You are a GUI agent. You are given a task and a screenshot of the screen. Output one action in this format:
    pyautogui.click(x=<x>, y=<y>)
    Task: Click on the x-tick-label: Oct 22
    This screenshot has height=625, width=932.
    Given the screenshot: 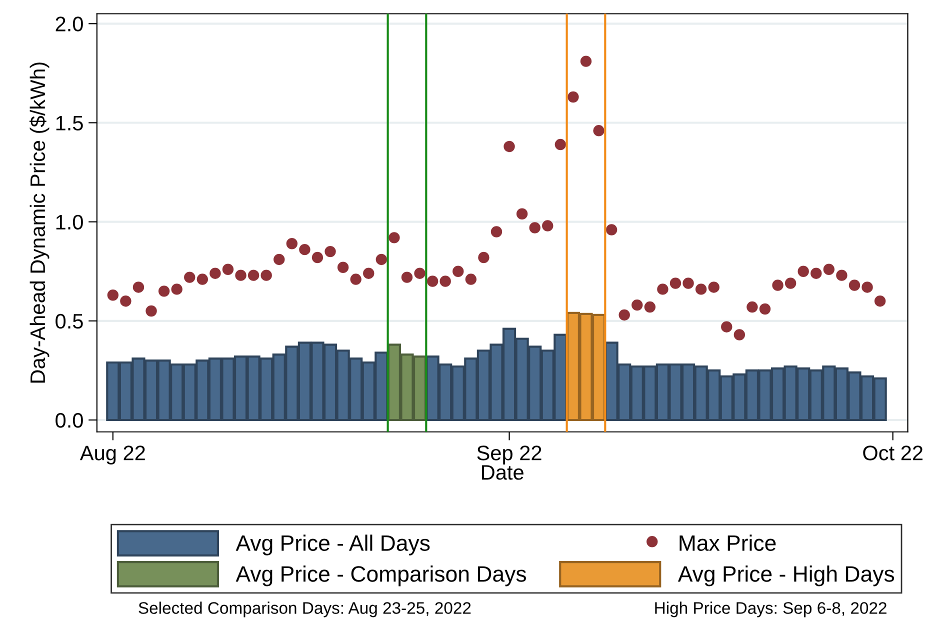 What is the action you would take?
    pyautogui.click(x=892, y=453)
    